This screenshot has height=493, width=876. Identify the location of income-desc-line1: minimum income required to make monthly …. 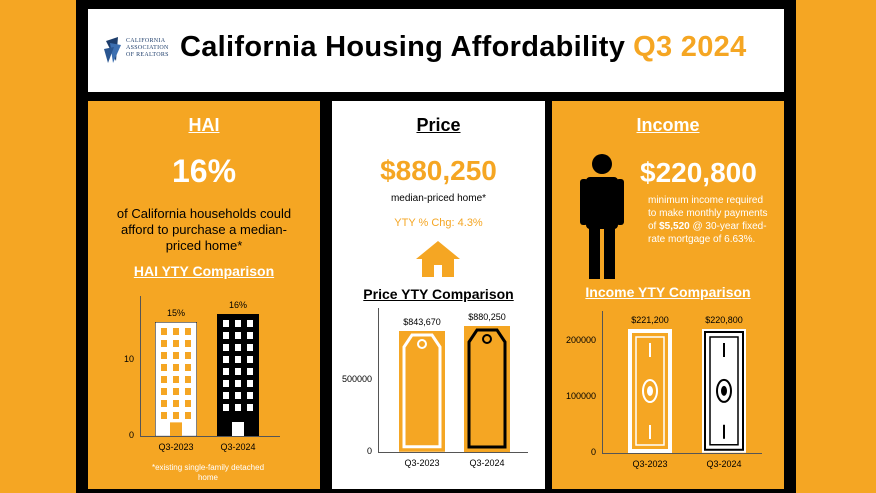
(708, 213).